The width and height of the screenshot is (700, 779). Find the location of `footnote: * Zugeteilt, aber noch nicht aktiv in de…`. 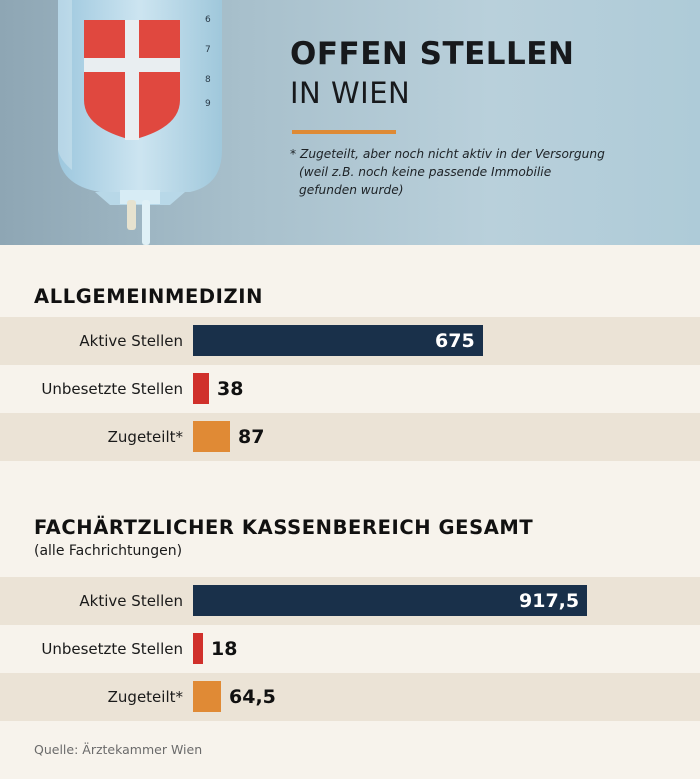

footnote: * Zugeteilt, aber noch nicht aktiv in de… is located at coordinates (470, 172).